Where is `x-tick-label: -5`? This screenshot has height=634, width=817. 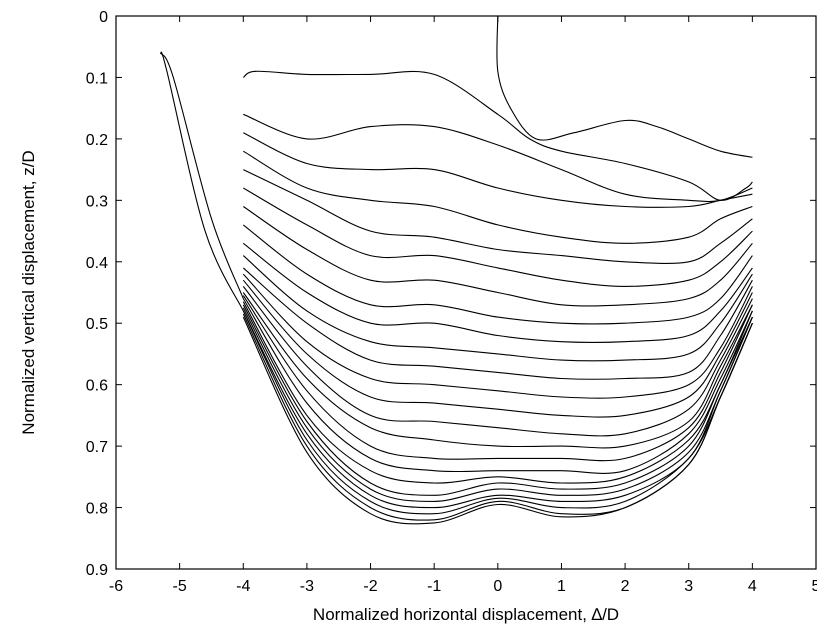
x-tick-label: -5 is located at coordinates (180, 586).